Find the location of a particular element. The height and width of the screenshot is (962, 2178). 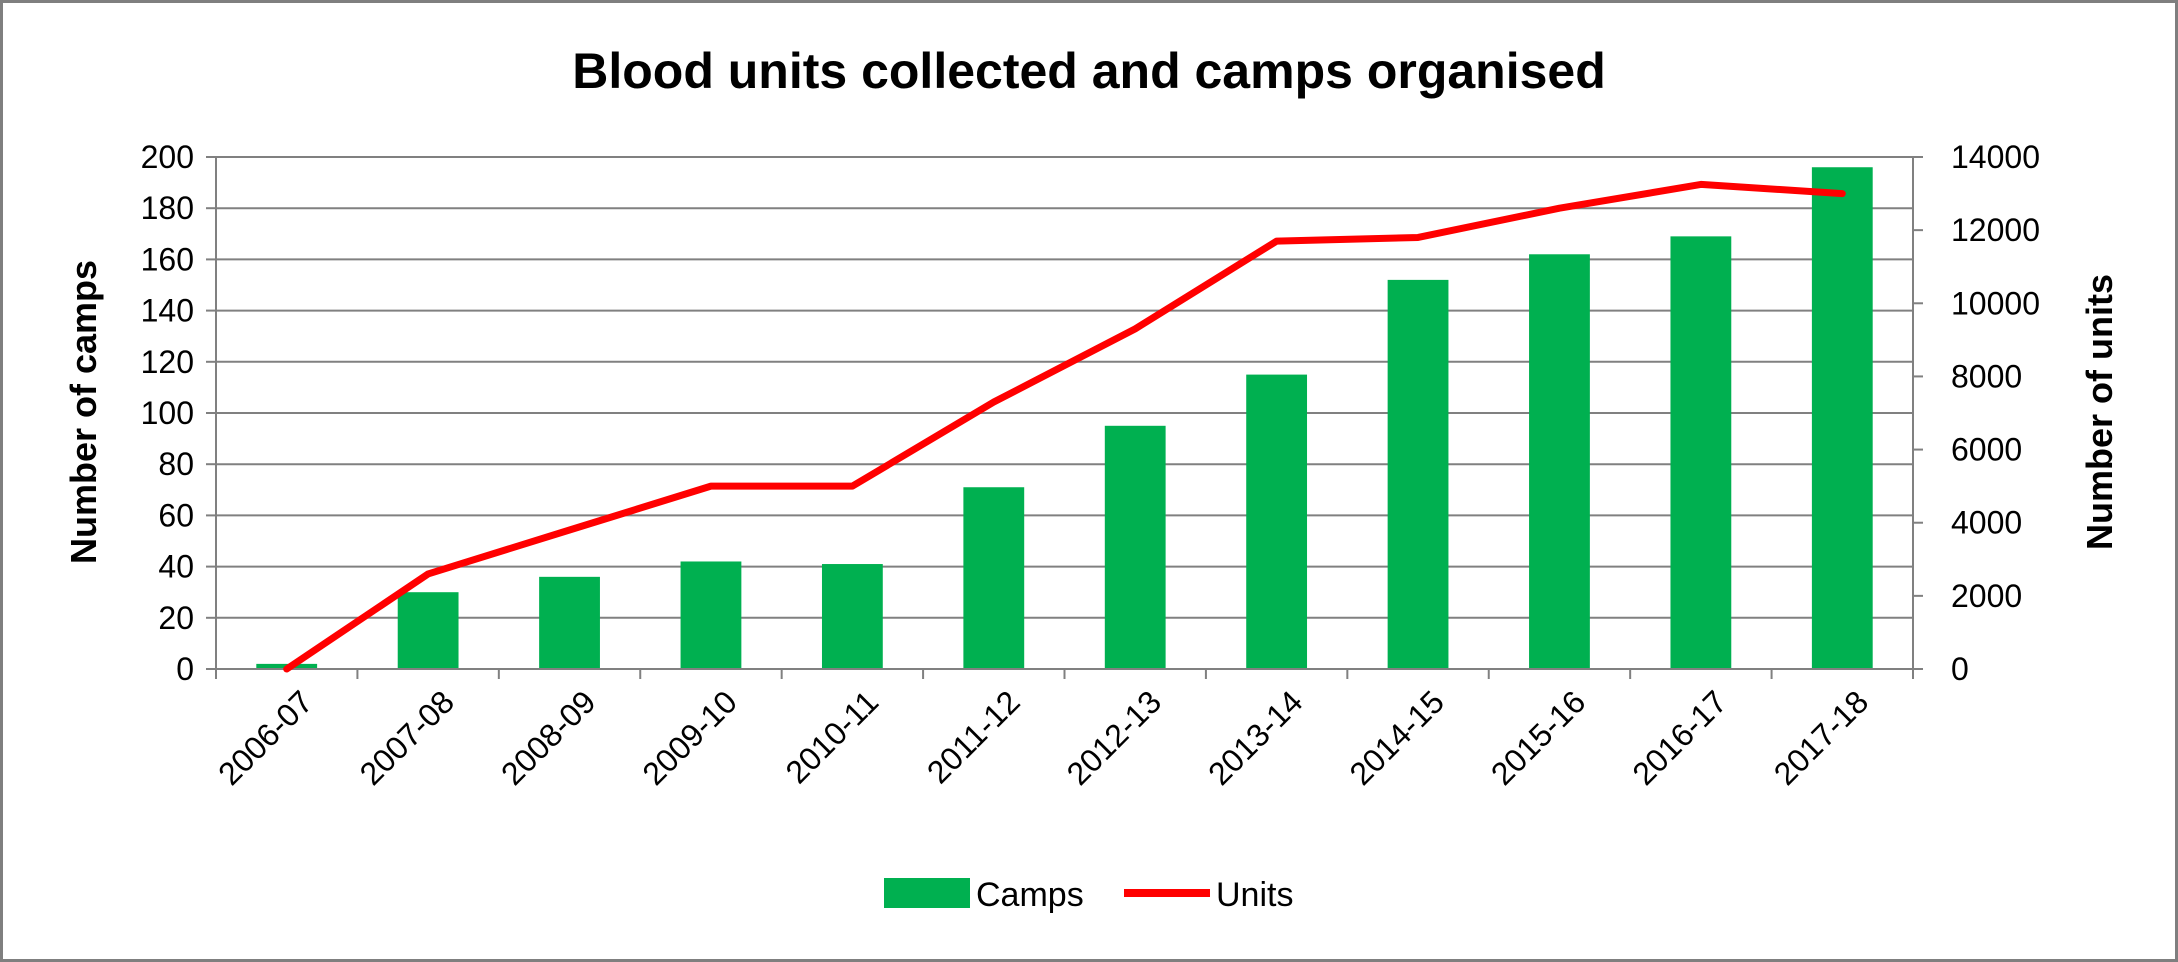

y-left-tick-label: 60 is located at coordinates (176, 515).